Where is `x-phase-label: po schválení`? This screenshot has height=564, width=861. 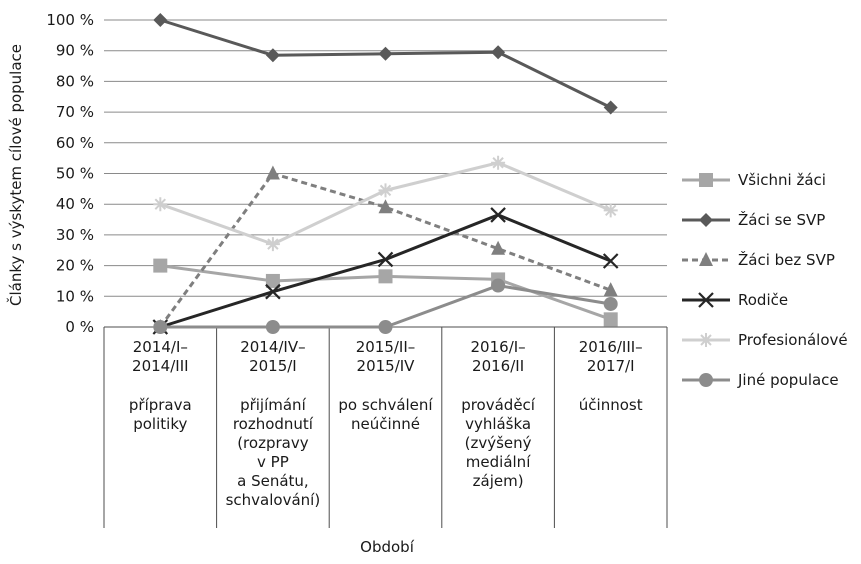
x-phase-label: po schválení is located at coordinates (385, 405).